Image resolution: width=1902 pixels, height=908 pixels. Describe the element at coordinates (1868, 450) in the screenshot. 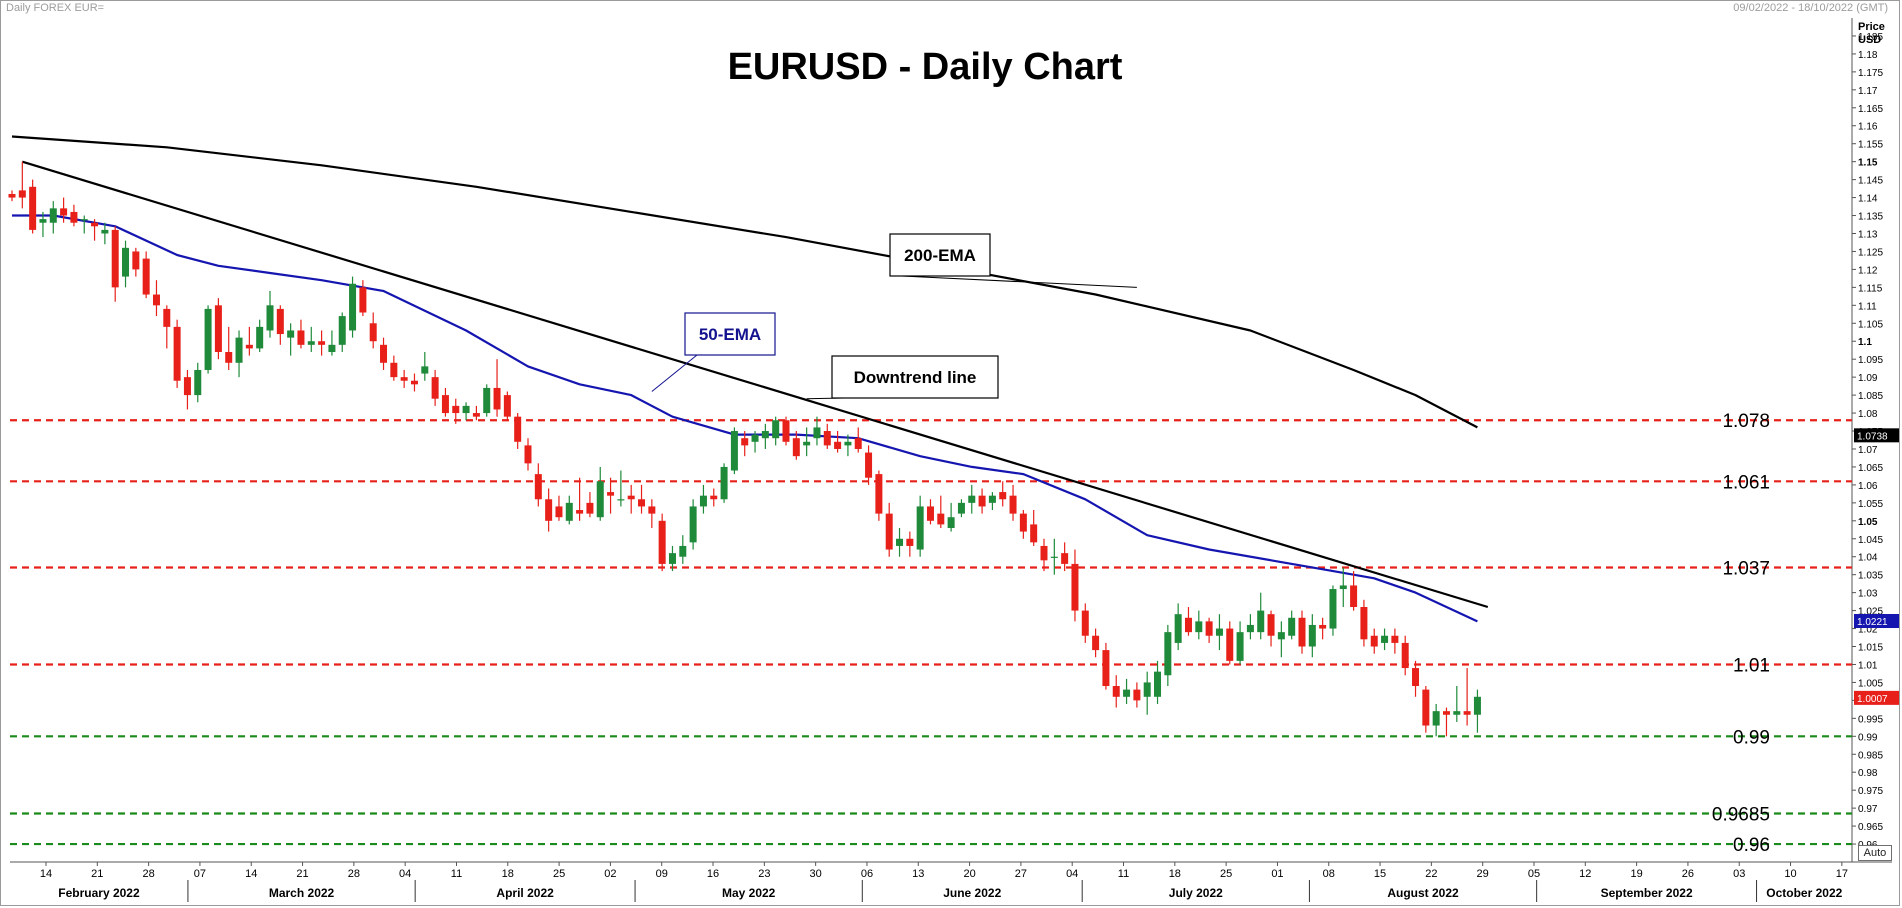

I see `y-tick-label: 1.07` at that location.